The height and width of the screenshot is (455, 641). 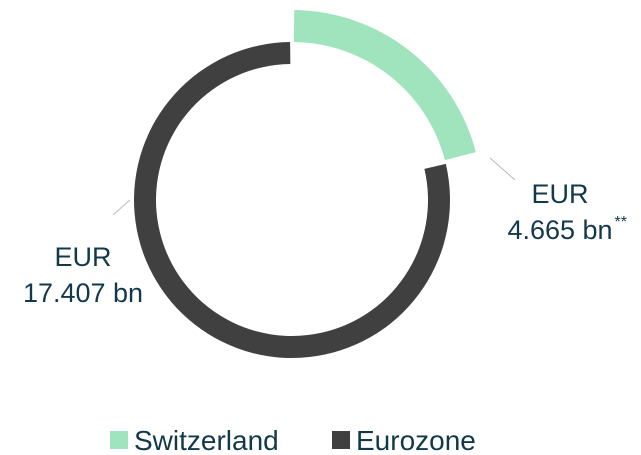 What do you see at coordinates (206, 440) in the screenshot?
I see `legend-label: Switzerland` at bounding box center [206, 440].